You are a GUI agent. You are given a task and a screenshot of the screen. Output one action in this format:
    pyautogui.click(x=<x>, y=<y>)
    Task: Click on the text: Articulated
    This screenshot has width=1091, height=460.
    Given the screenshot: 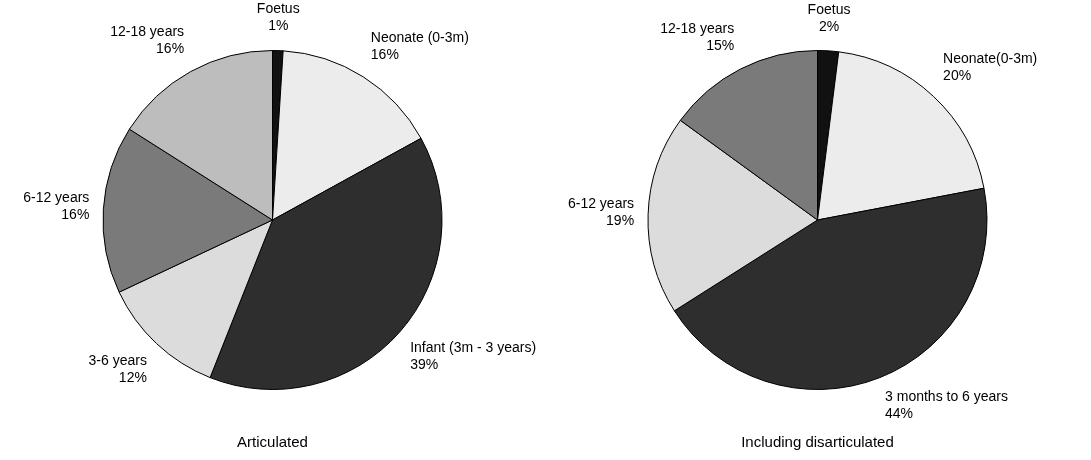 What is the action you would take?
    pyautogui.click(x=272, y=442)
    